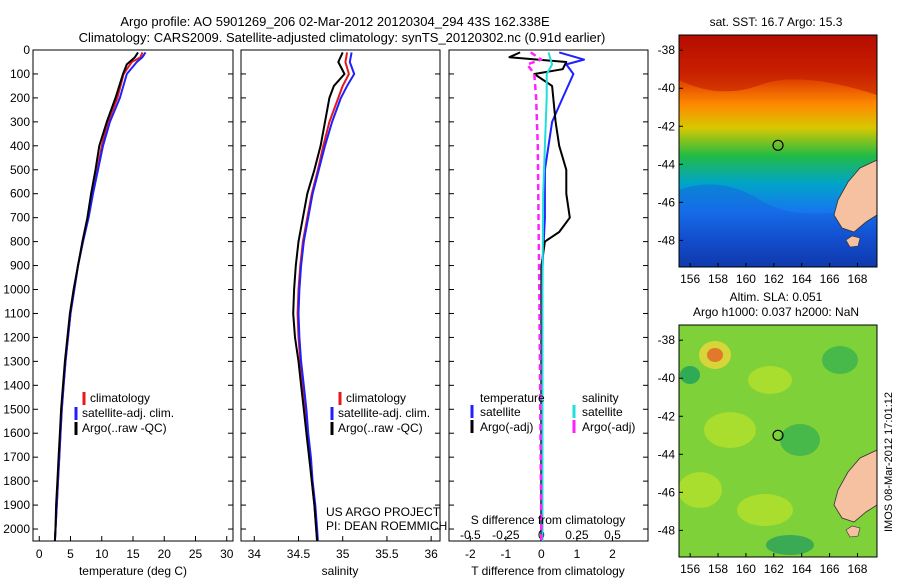  Describe the element at coordinates (667, 240) in the screenshot. I see `lat-tick-label: -48` at that location.